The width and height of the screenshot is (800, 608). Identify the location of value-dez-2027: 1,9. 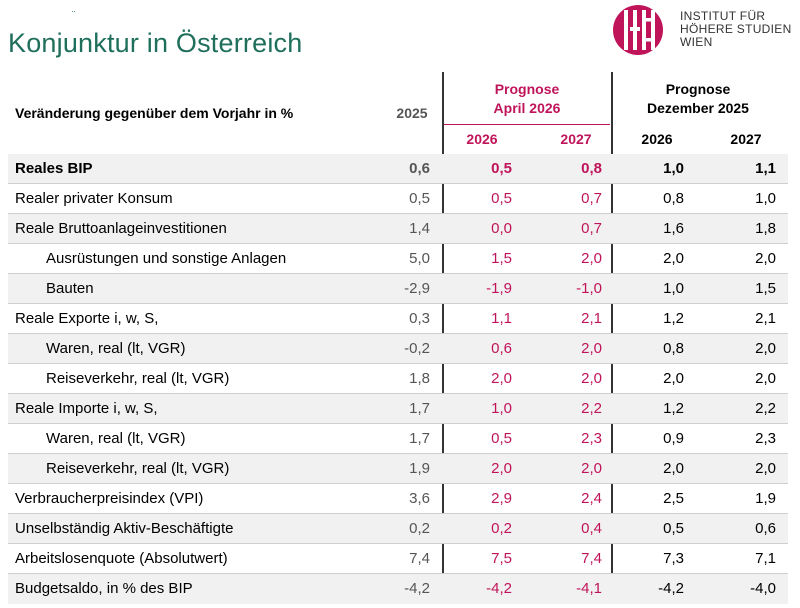
(765, 498).